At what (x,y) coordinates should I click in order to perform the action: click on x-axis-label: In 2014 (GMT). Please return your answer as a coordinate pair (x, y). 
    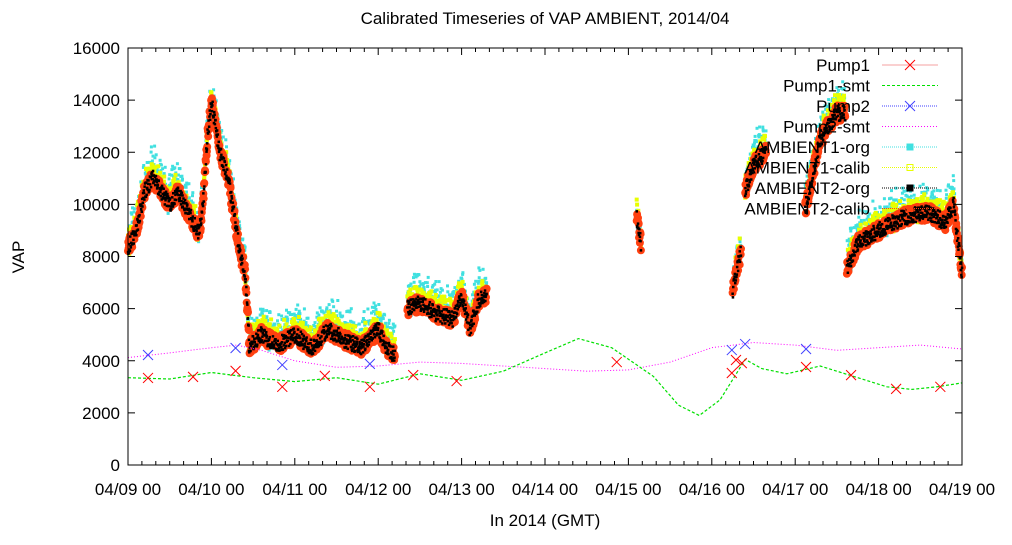
    Looking at the image, I should click on (545, 520).